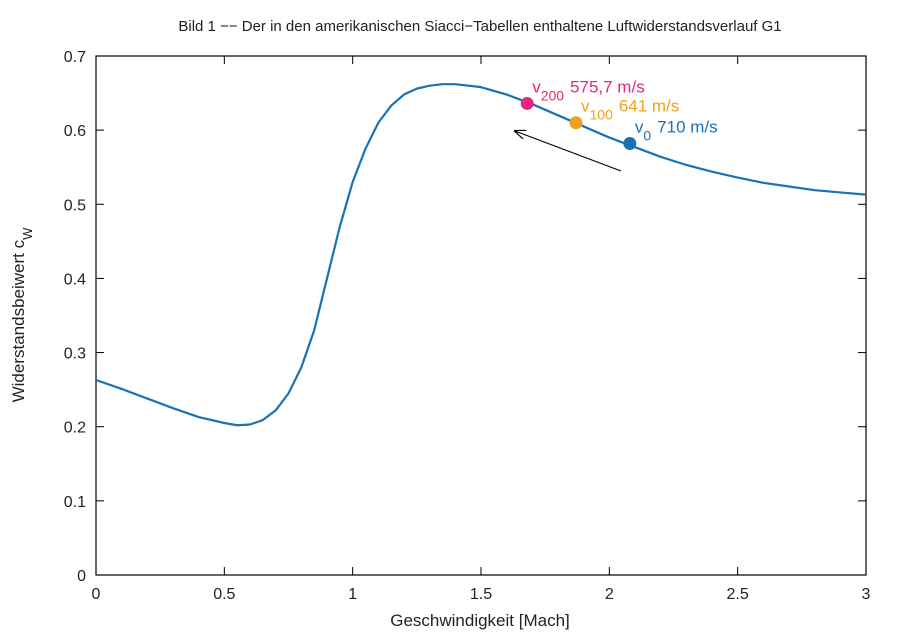 This screenshot has width=900, height=636. What do you see at coordinates (687, 126) in the screenshot?
I see `marker-speed: 710 m/s` at bounding box center [687, 126].